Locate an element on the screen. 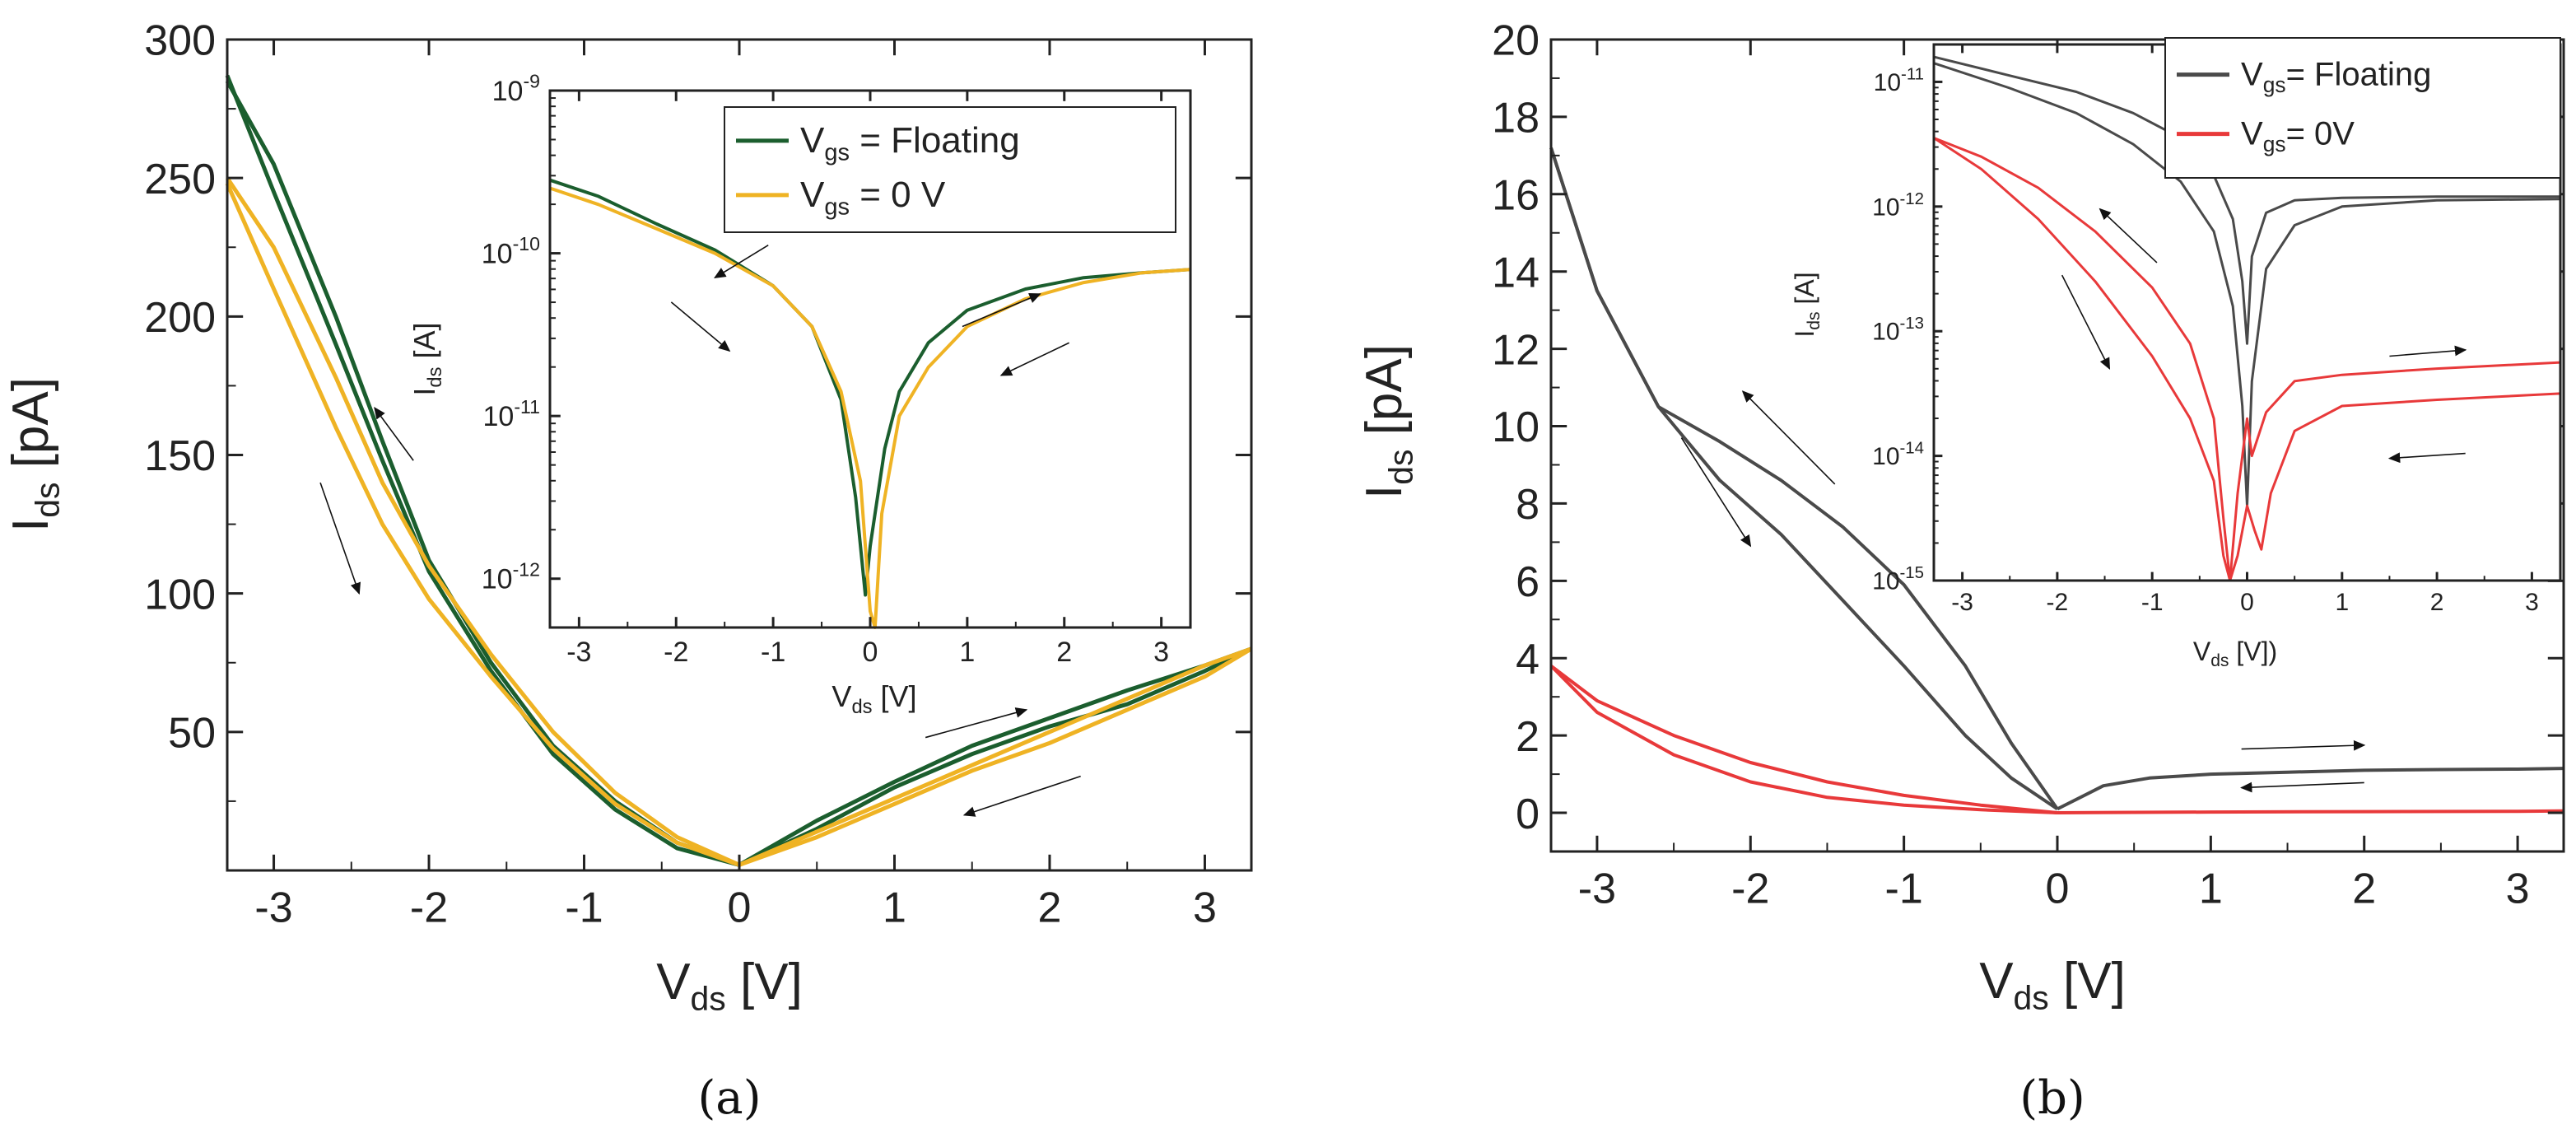 The height and width of the screenshot is (1143, 2576). a-inset-ytick-exp-3: -9 is located at coordinates (531, 81).